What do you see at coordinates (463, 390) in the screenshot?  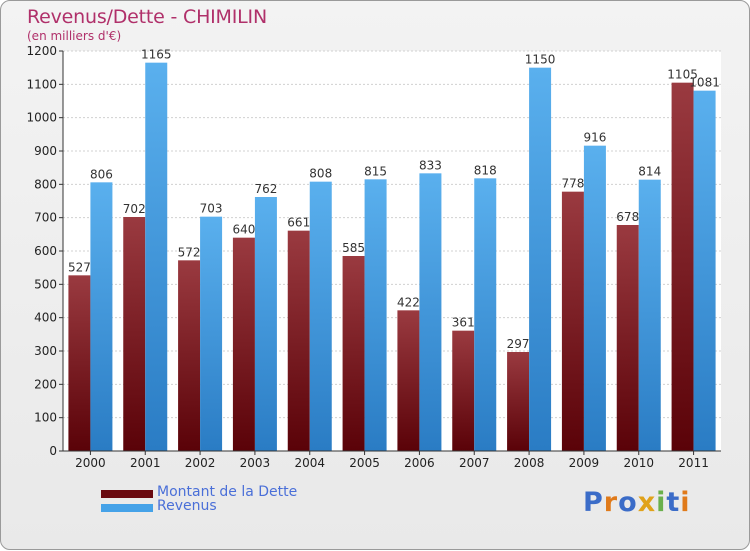 I see `bar-debt-2007` at bounding box center [463, 390].